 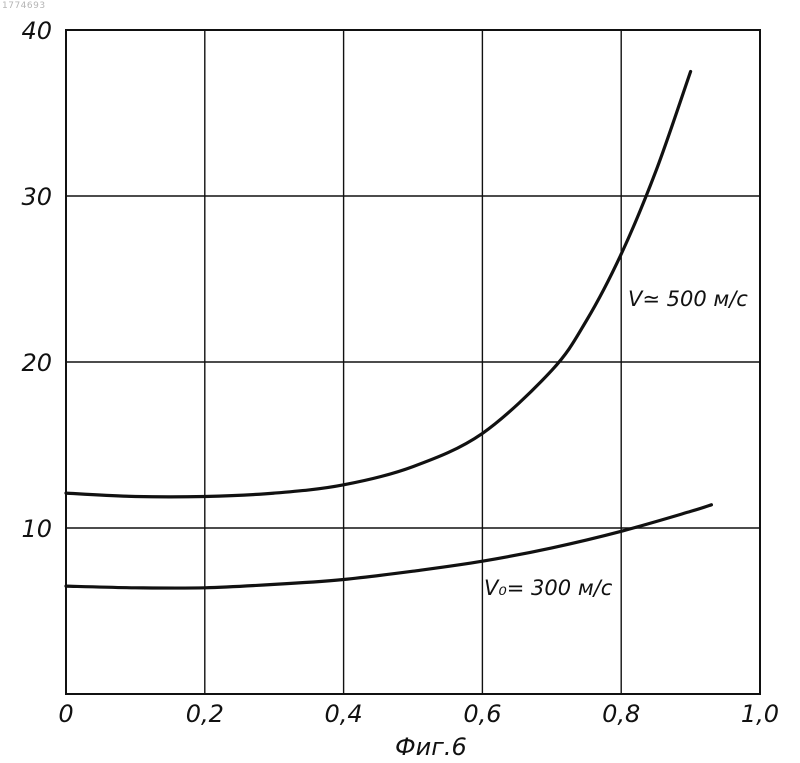 What do you see at coordinates (760, 714) in the screenshot?
I see `x-tick-label: 1,0` at bounding box center [760, 714].